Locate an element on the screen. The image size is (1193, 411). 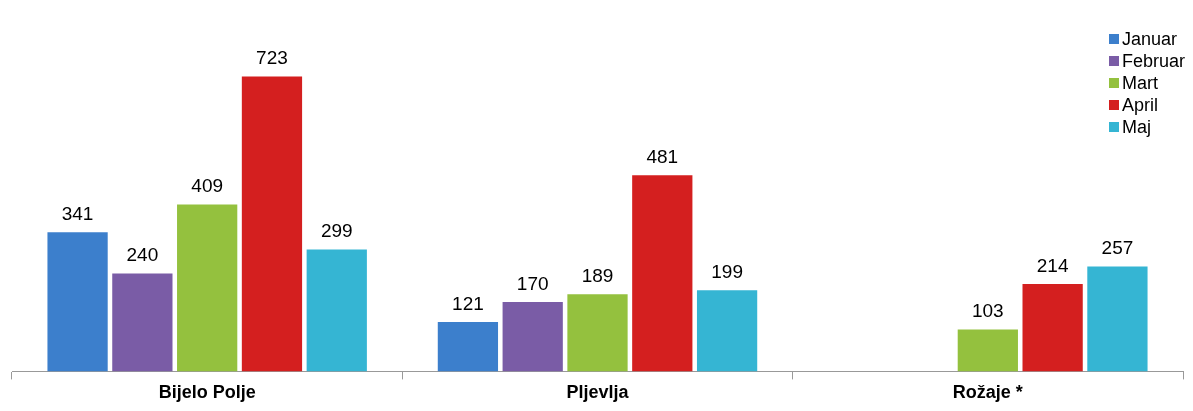
data-label: 409 is located at coordinates (207, 186).